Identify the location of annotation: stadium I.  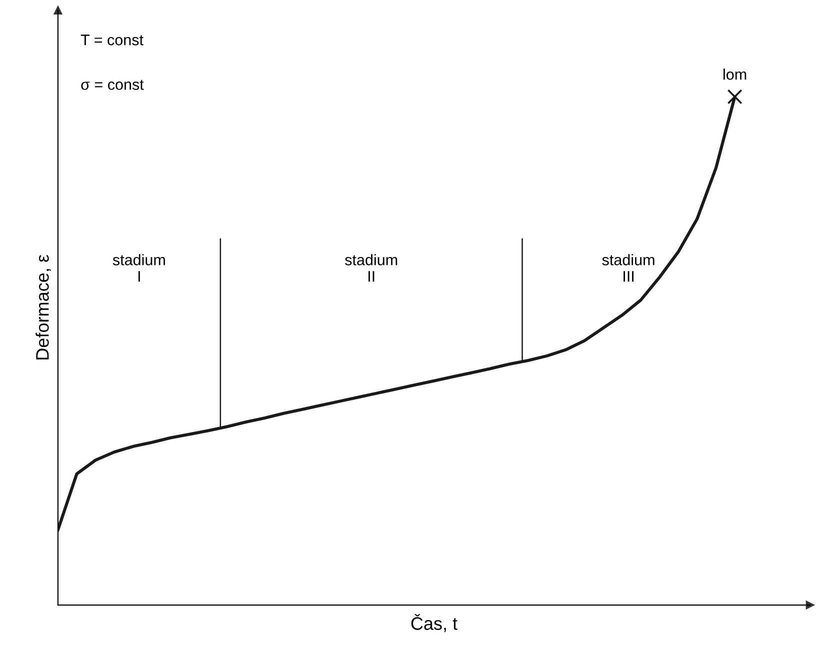
(138, 268).